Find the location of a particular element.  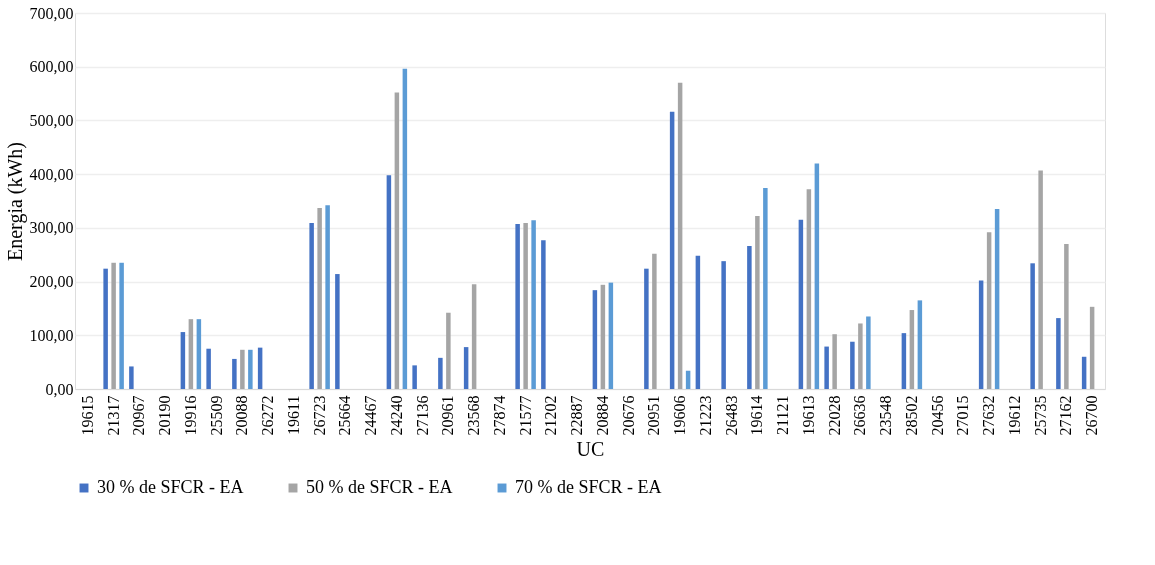

y-tick-label: 400,00 is located at coordinates (51, 174).